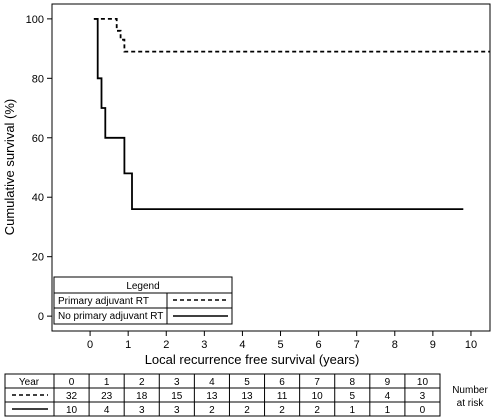  Describe the element at coordinates (177, 382) in the screenshot. I see `risk-table-year: 3` at that location.